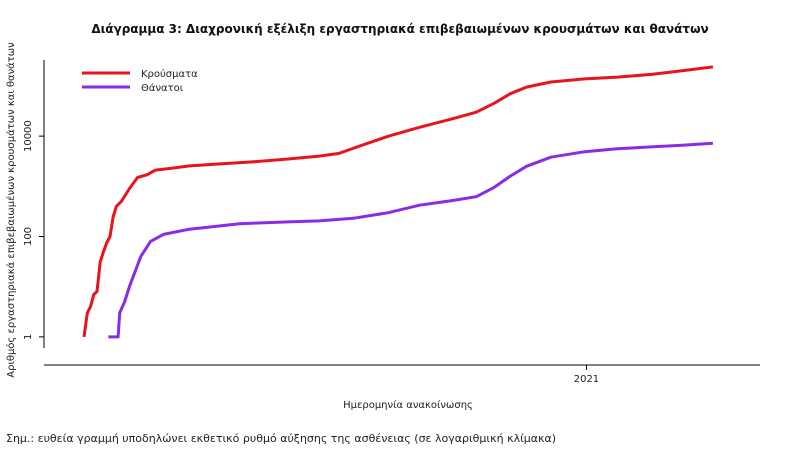 This screenshot has width=800, height=457. What do you see at coordinates (408, 405) in the screenshot?
I see `x-axis-label: Ημερομηνία ανακοίνωσης` at bounding box center [408, 405].